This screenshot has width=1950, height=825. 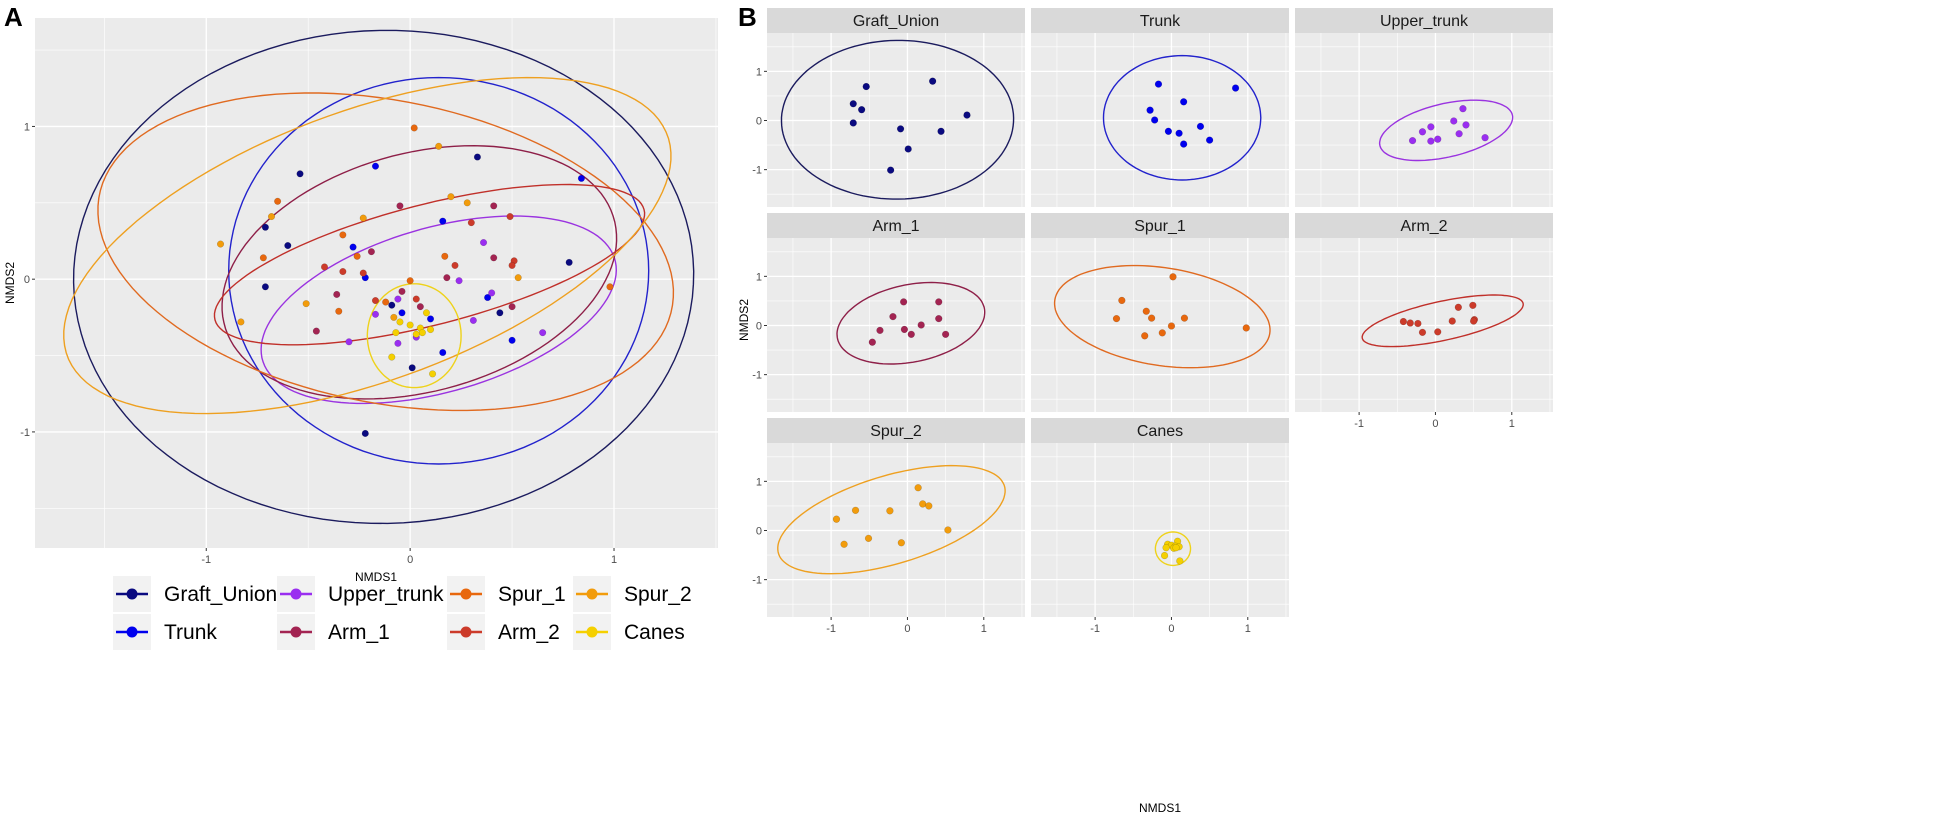 What do you see at coordinates (13, 17) in the screenshot?
I see `panel-a-label: A` at bounding box center [13, 17].